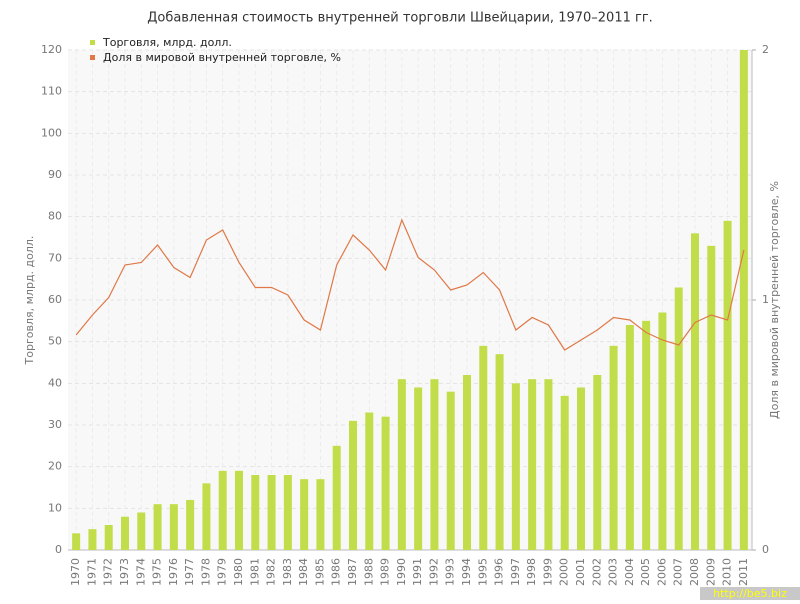  Describe the element at coordinates (368, 572) in the screenshot. I see `x-tick-label: 1988` at that location.